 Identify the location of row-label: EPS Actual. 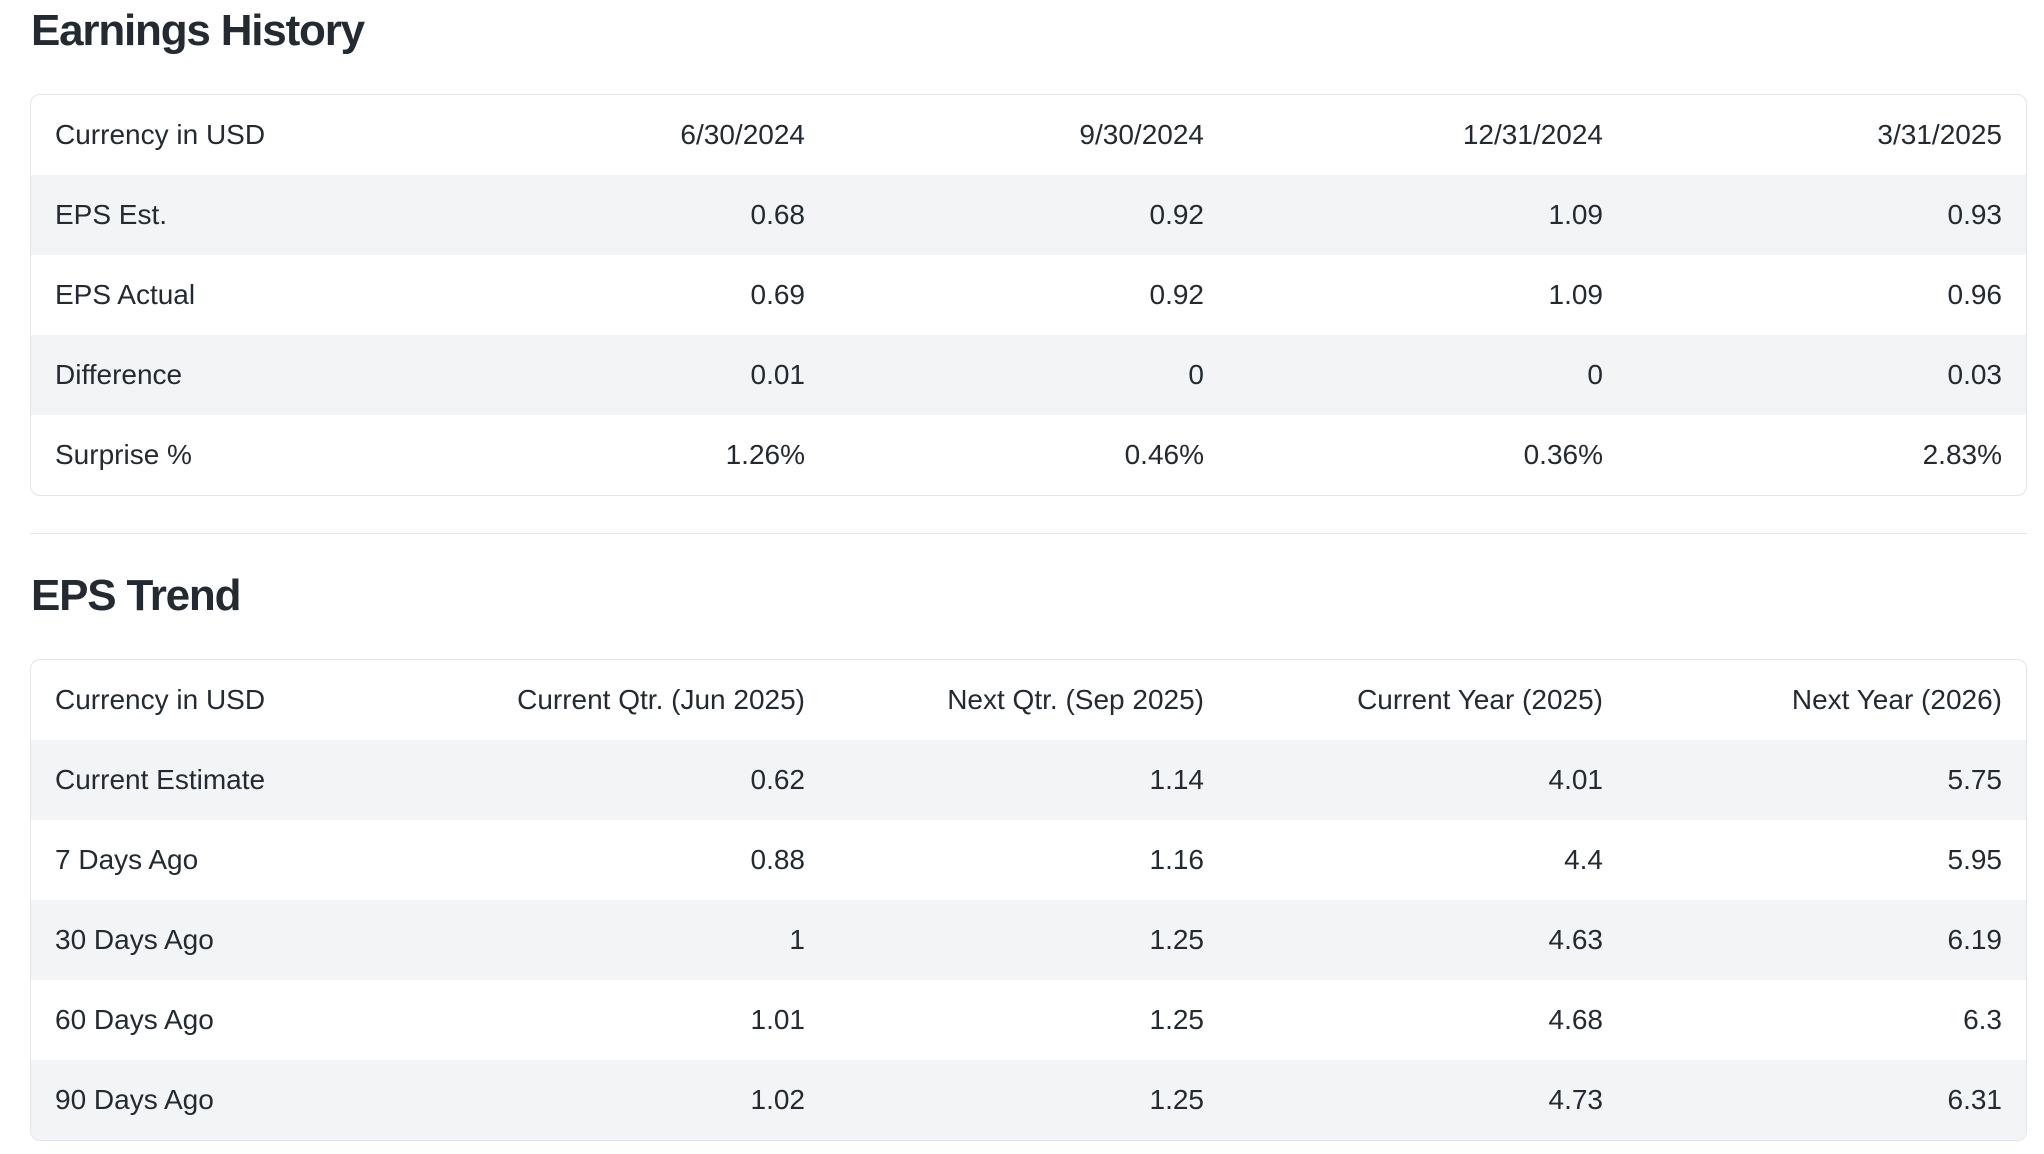
(125, 294).